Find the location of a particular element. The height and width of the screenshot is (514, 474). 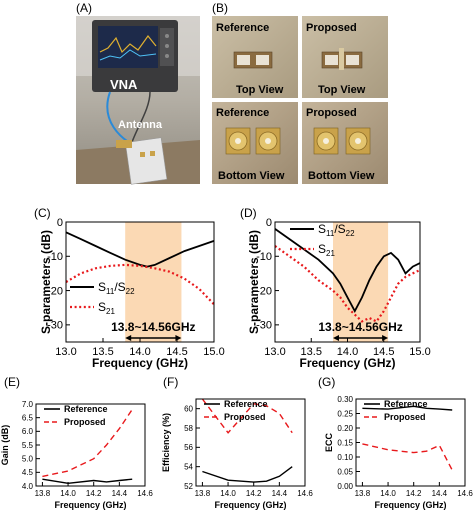

y-tick-label: 4.0 is located at coordinates (28, 486).